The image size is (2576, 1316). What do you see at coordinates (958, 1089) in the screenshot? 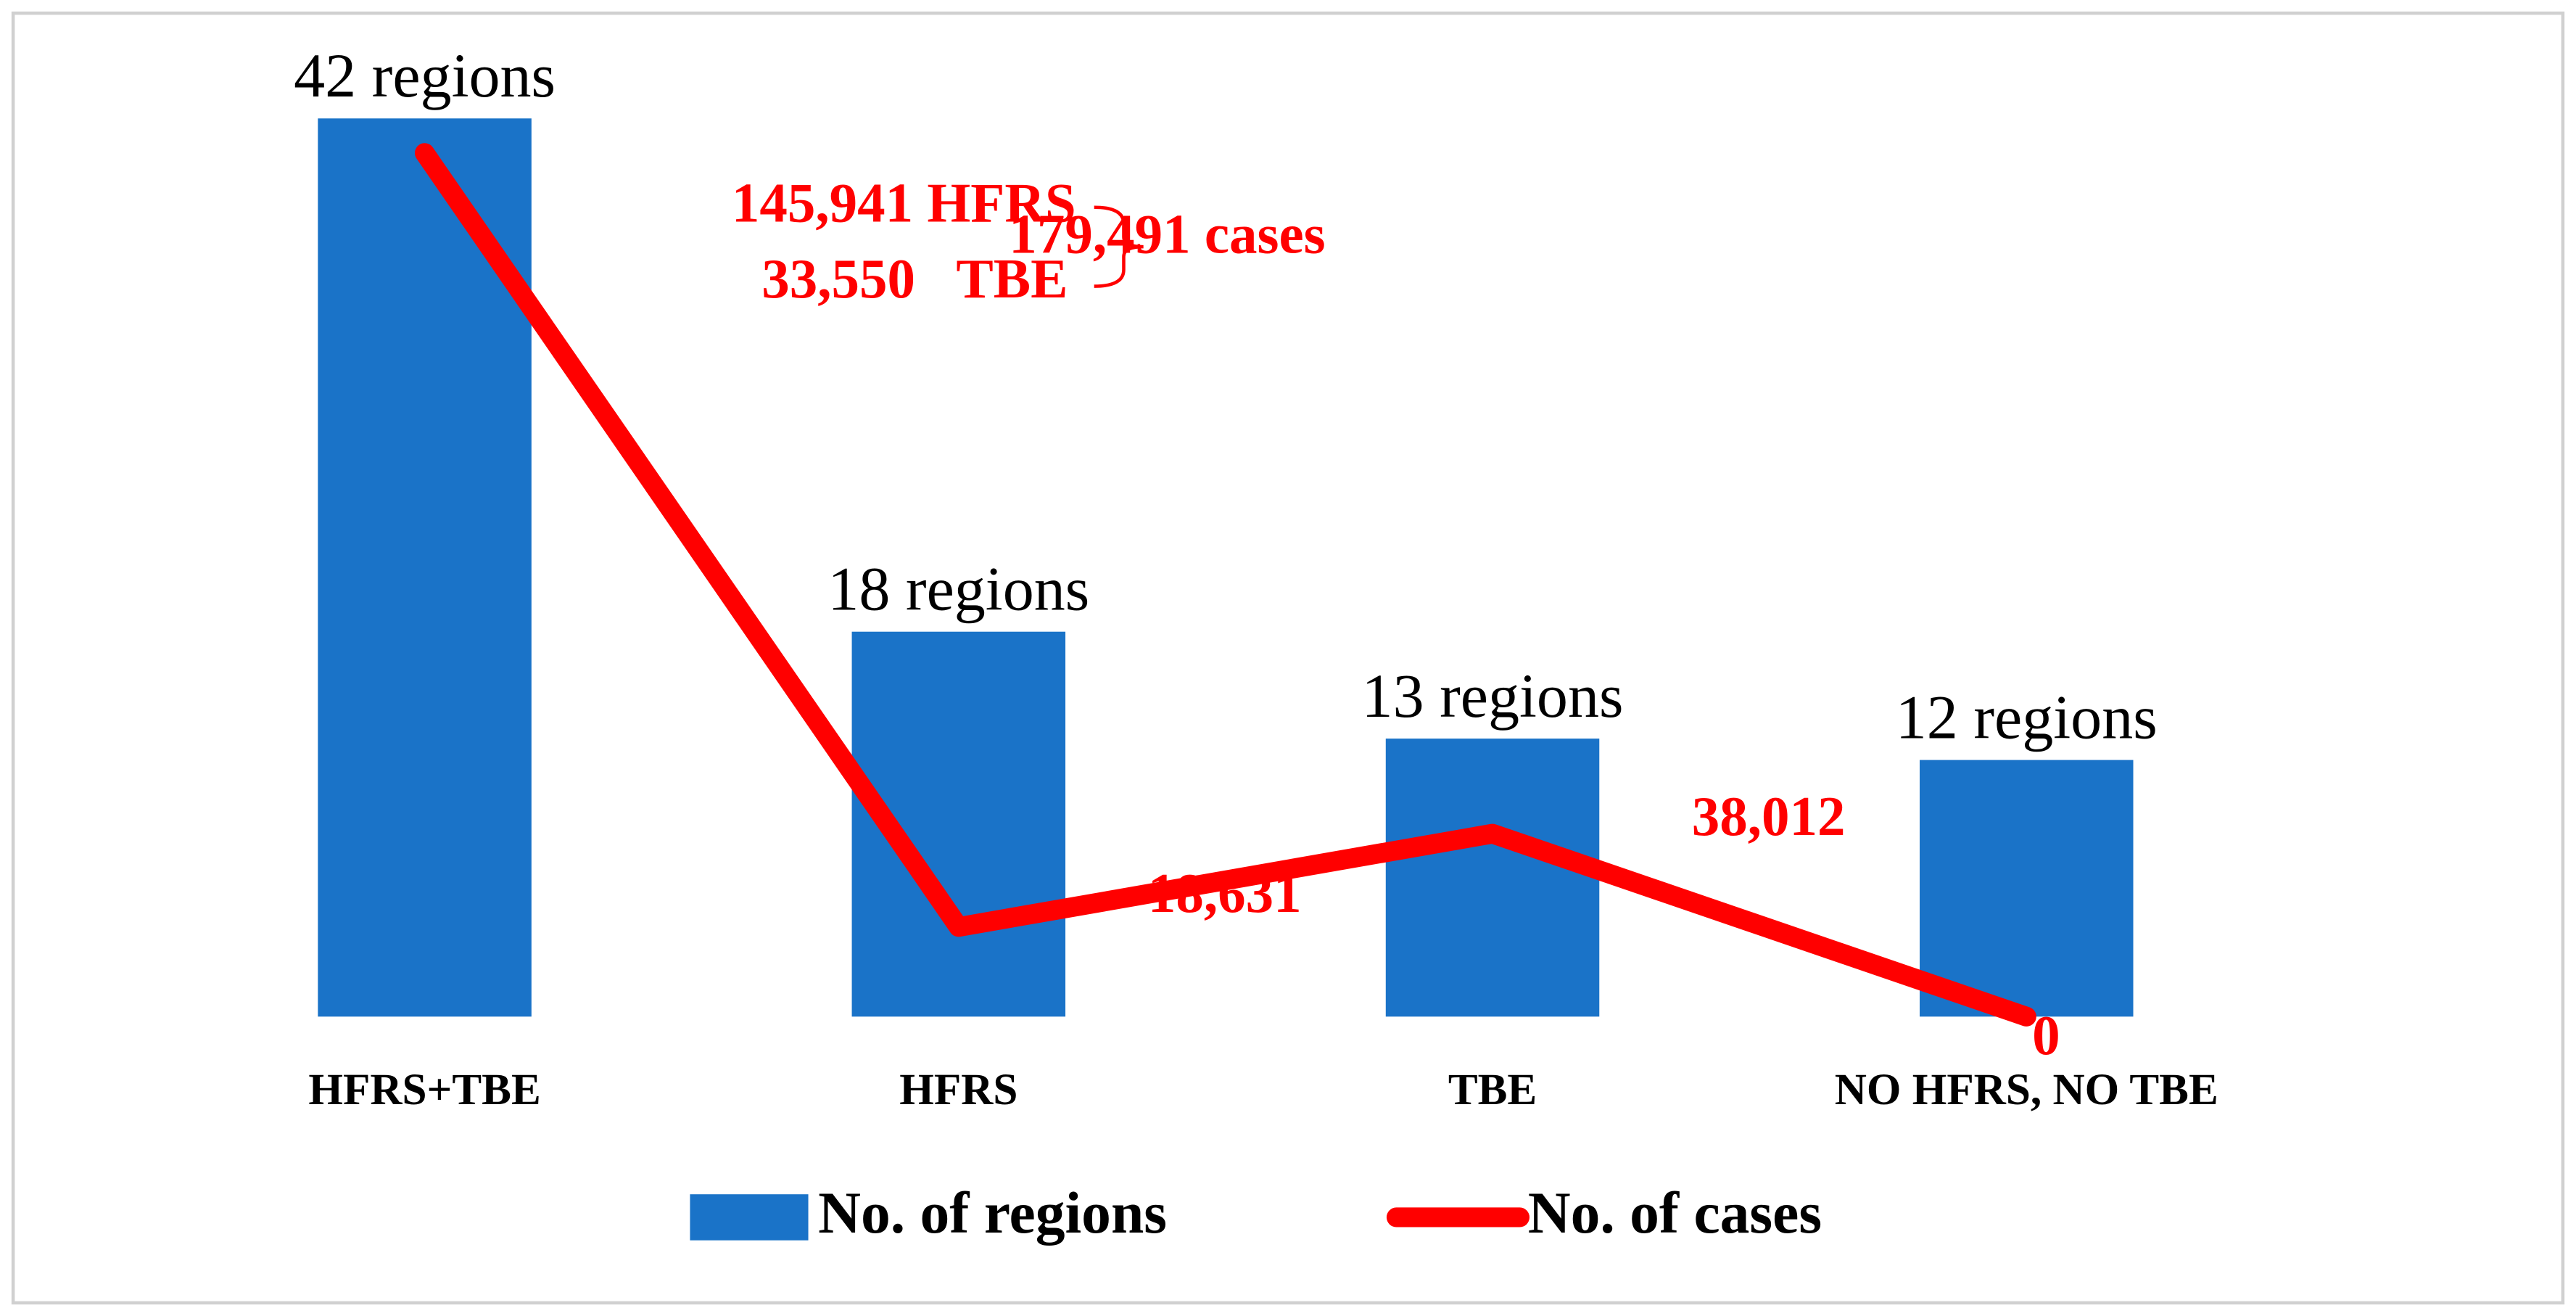
I see `x-tick-label: HFRS` at bounding box center [958, 1089].